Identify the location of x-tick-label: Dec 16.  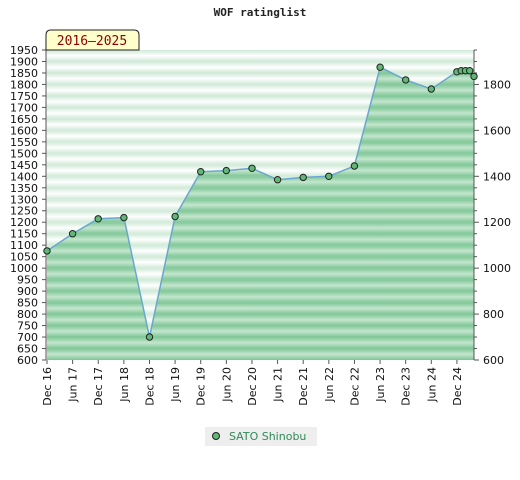
(47, 386).